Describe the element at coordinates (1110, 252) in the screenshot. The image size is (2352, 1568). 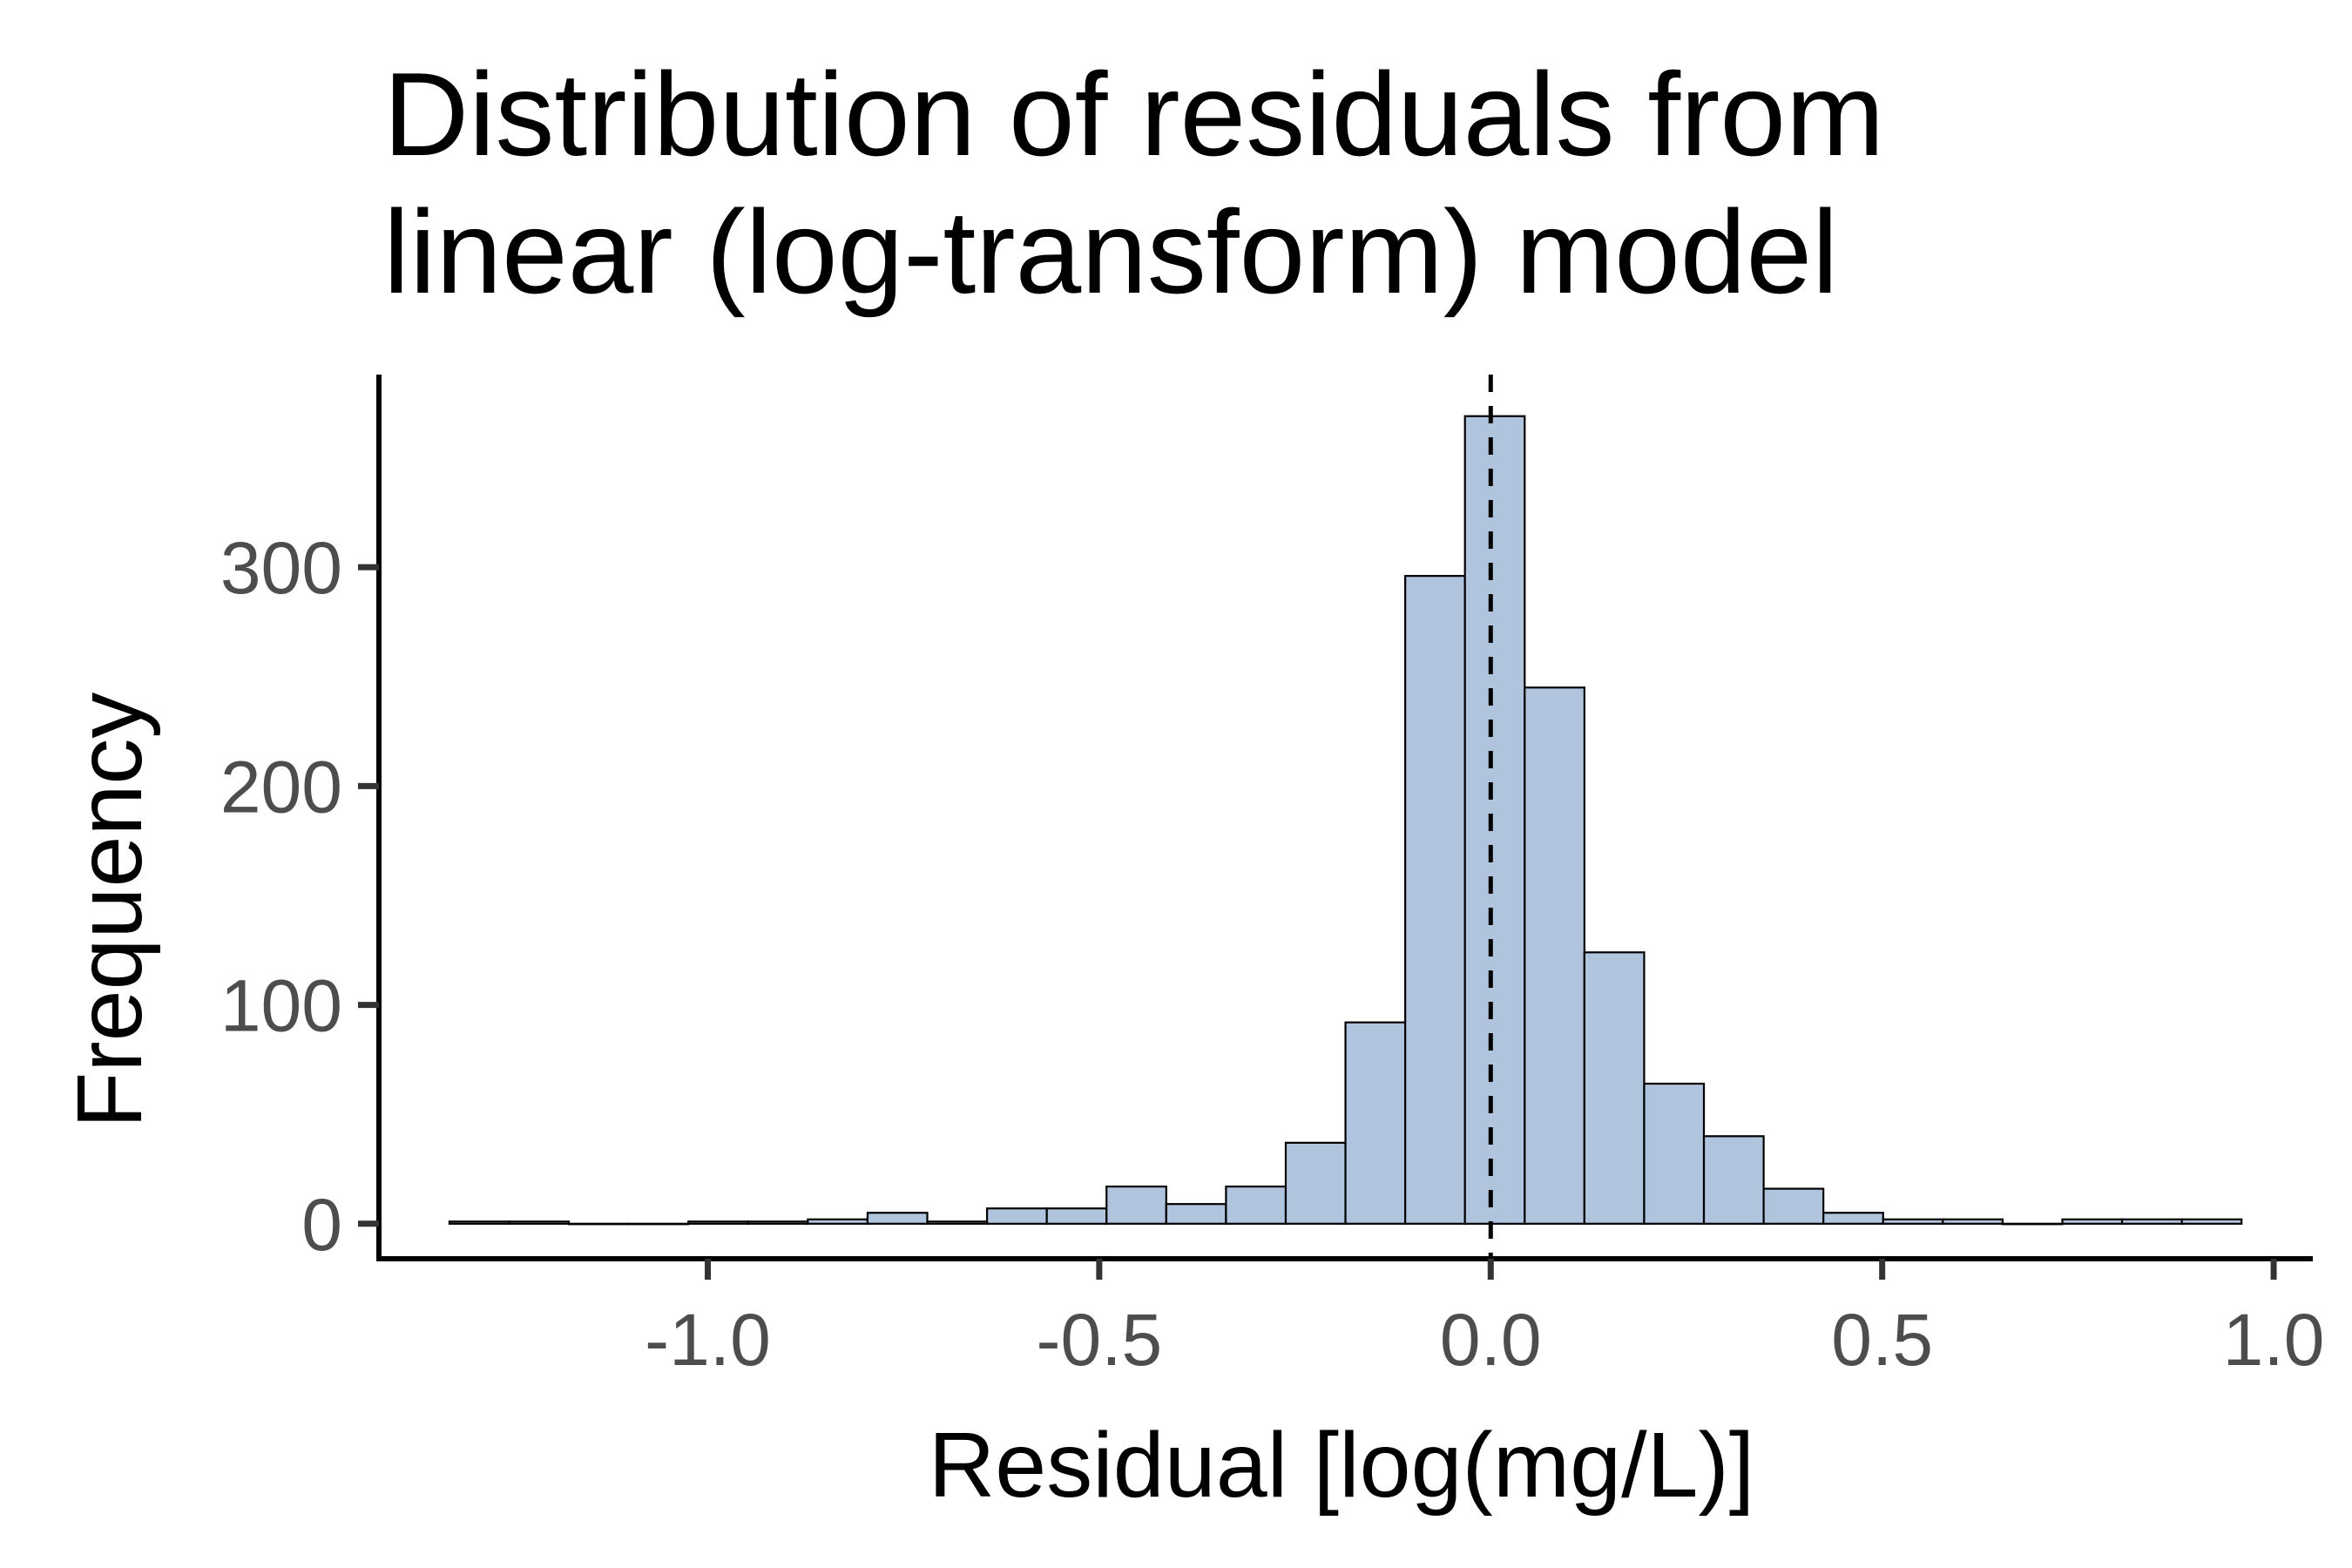
I see `chart-title-line-2: linear (log-transform) model` at that location.